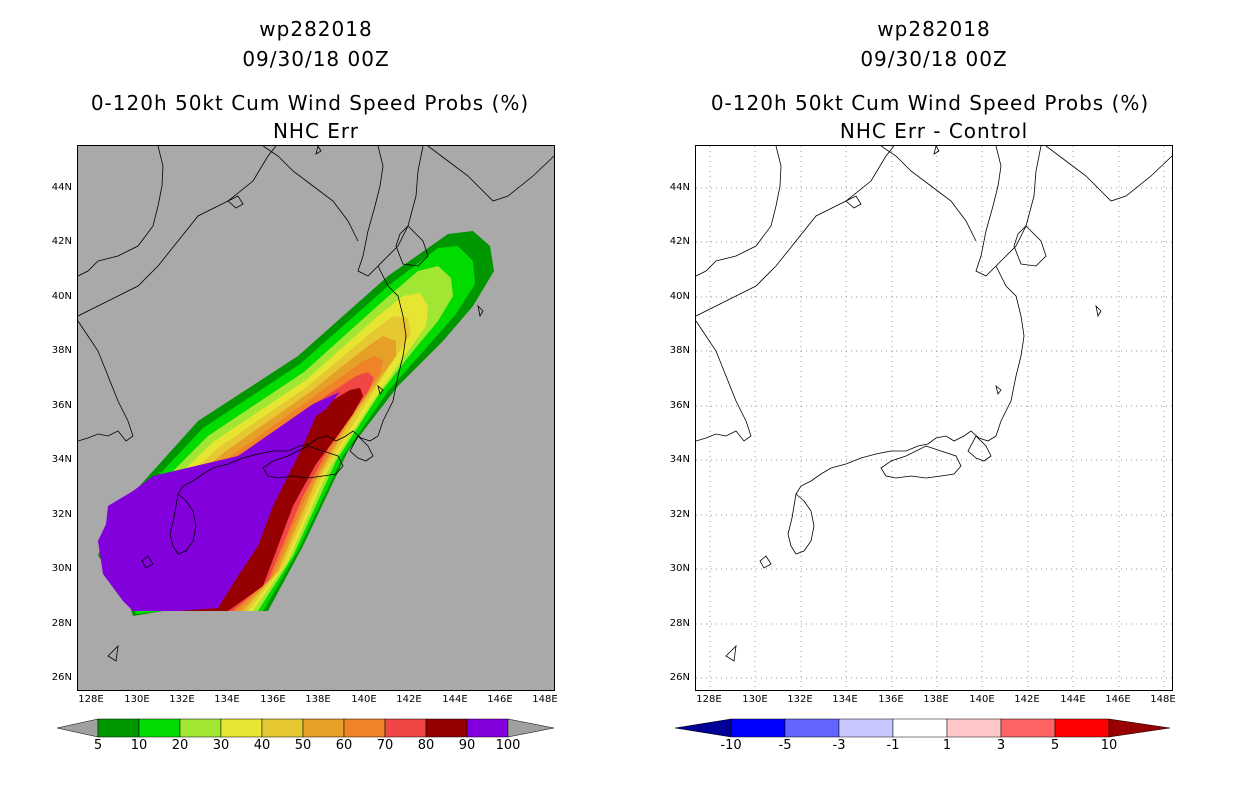 The height and width of the screenshot is (800, 1236). Describe the element at coordinates (1001, 745) in the screenshot. I see `right-cbar-label: 3` at that location.